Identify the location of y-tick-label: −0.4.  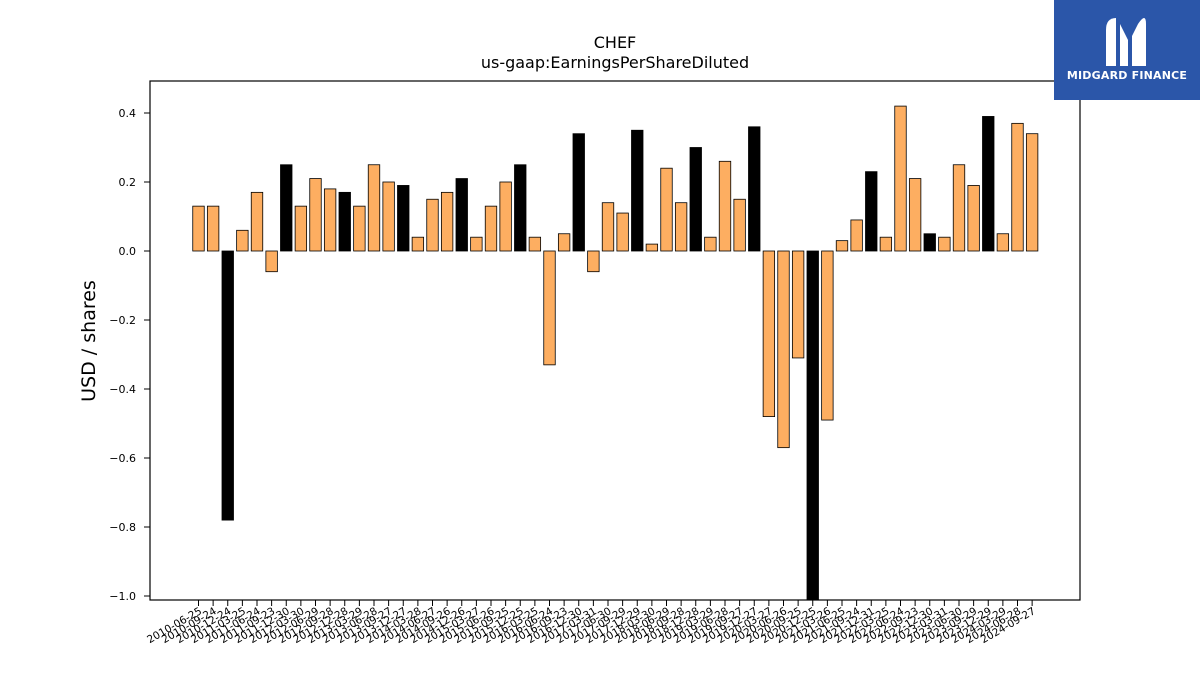
(122, 389).